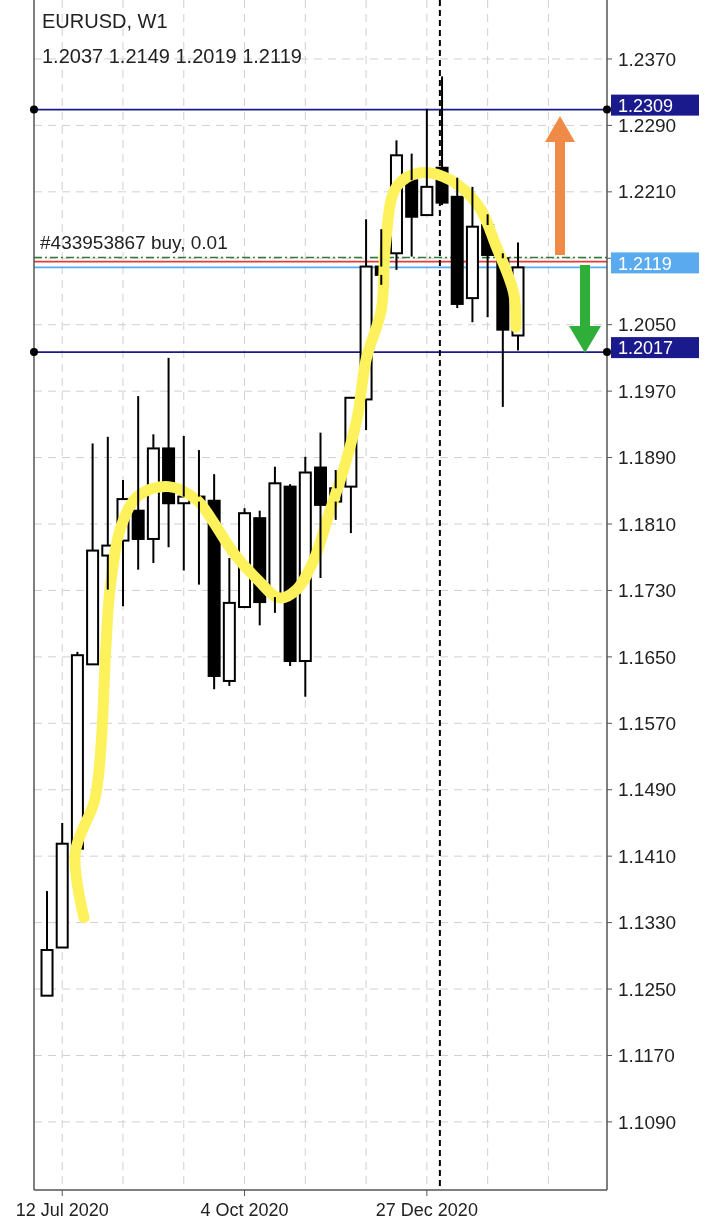  I want to click on y-tick-label: 1.1730, so click(647, 591).